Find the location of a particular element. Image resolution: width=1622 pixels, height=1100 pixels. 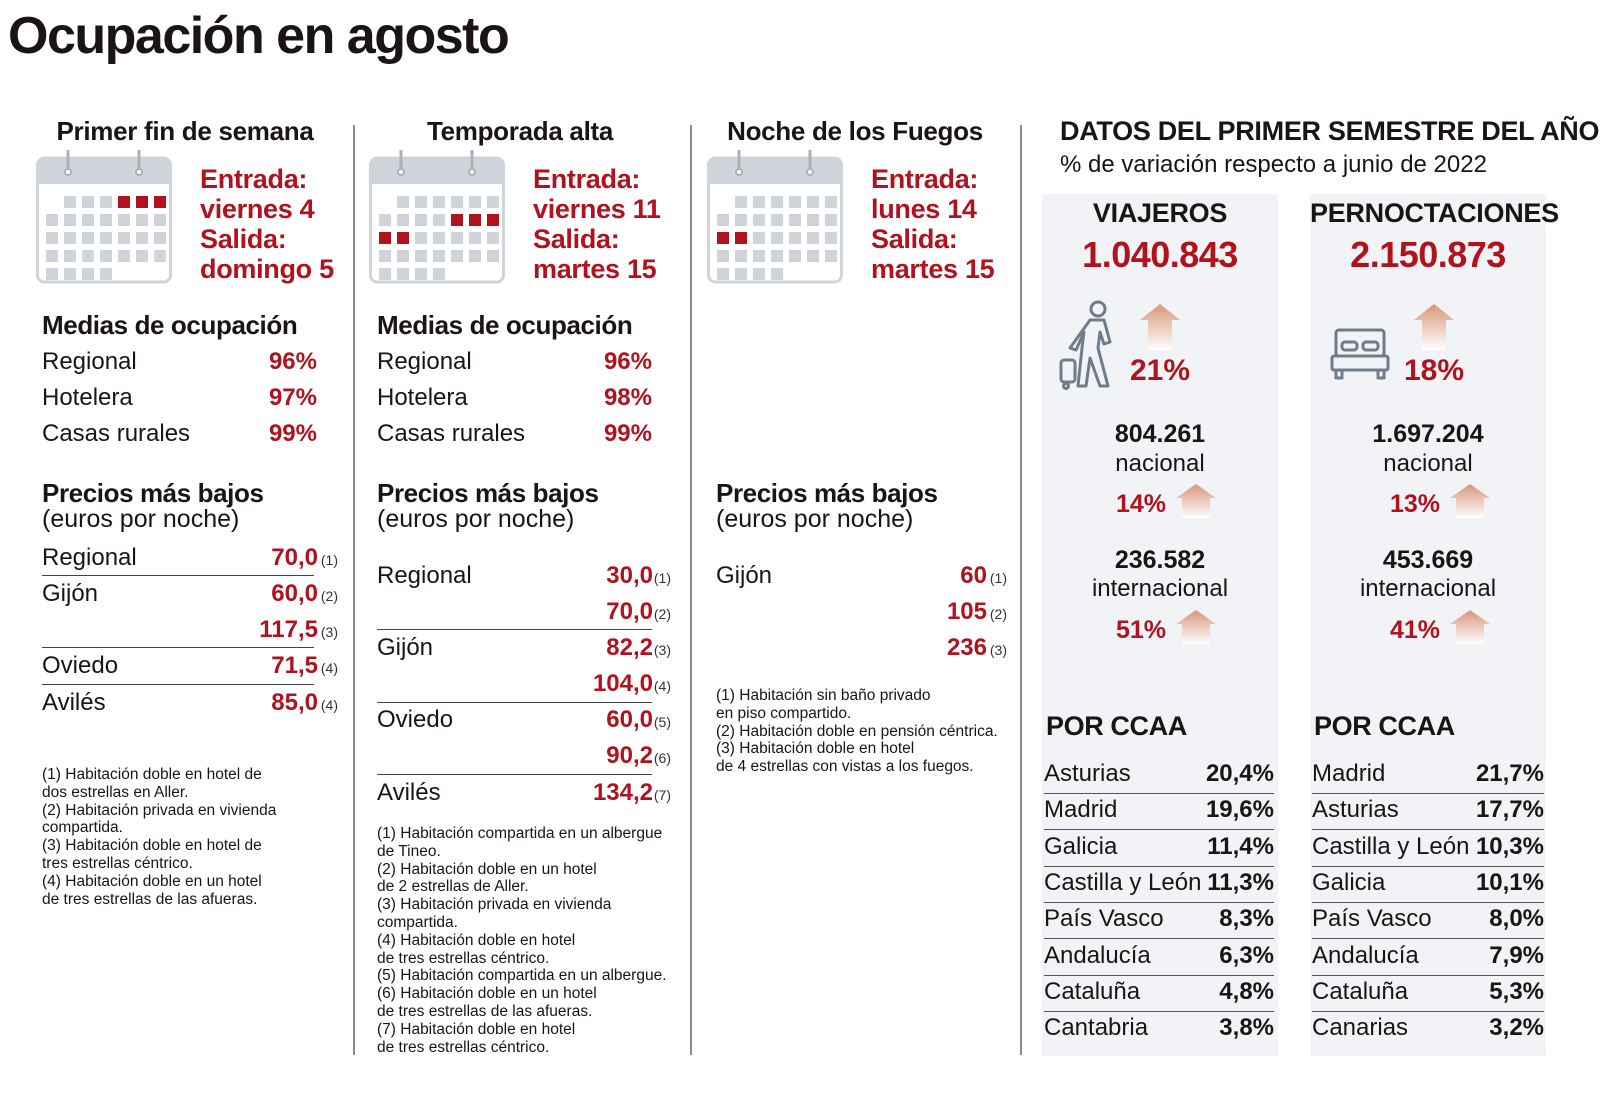

ccaa-row: Castilla y León 10,3% is located at coordinates (1428, 849).